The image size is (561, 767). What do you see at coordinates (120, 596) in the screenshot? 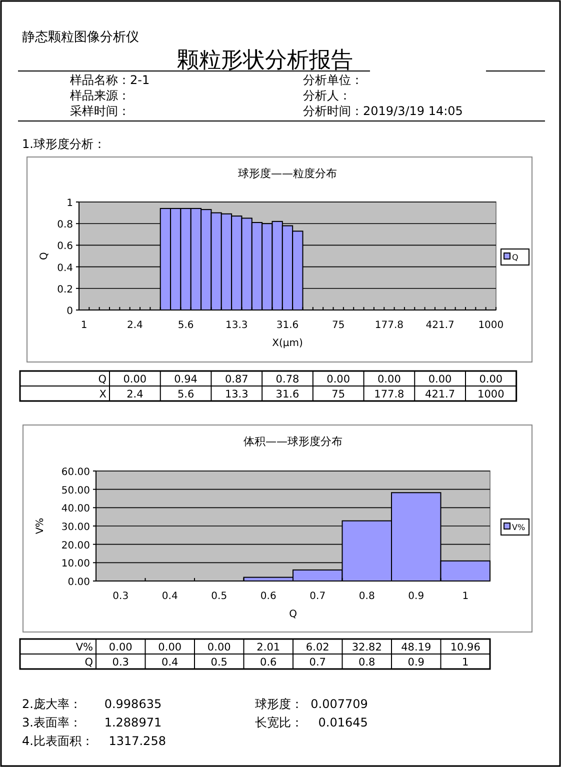
I see `x-tick-label: 0.3` at bounding box center [120, 596].